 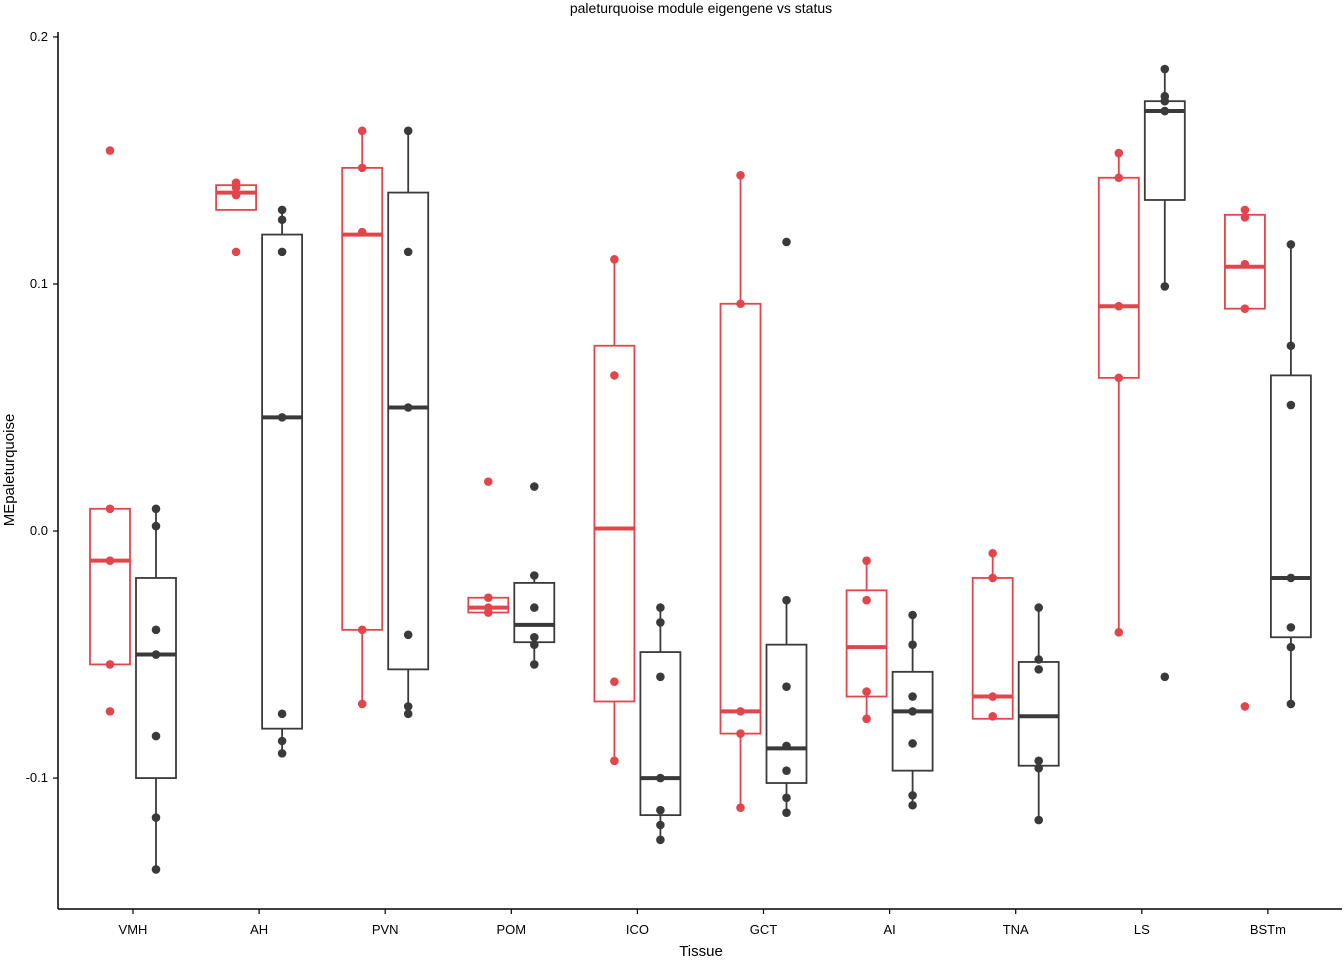 I want to click on x-axis-title: Tissue, so click(x=701, y=951).